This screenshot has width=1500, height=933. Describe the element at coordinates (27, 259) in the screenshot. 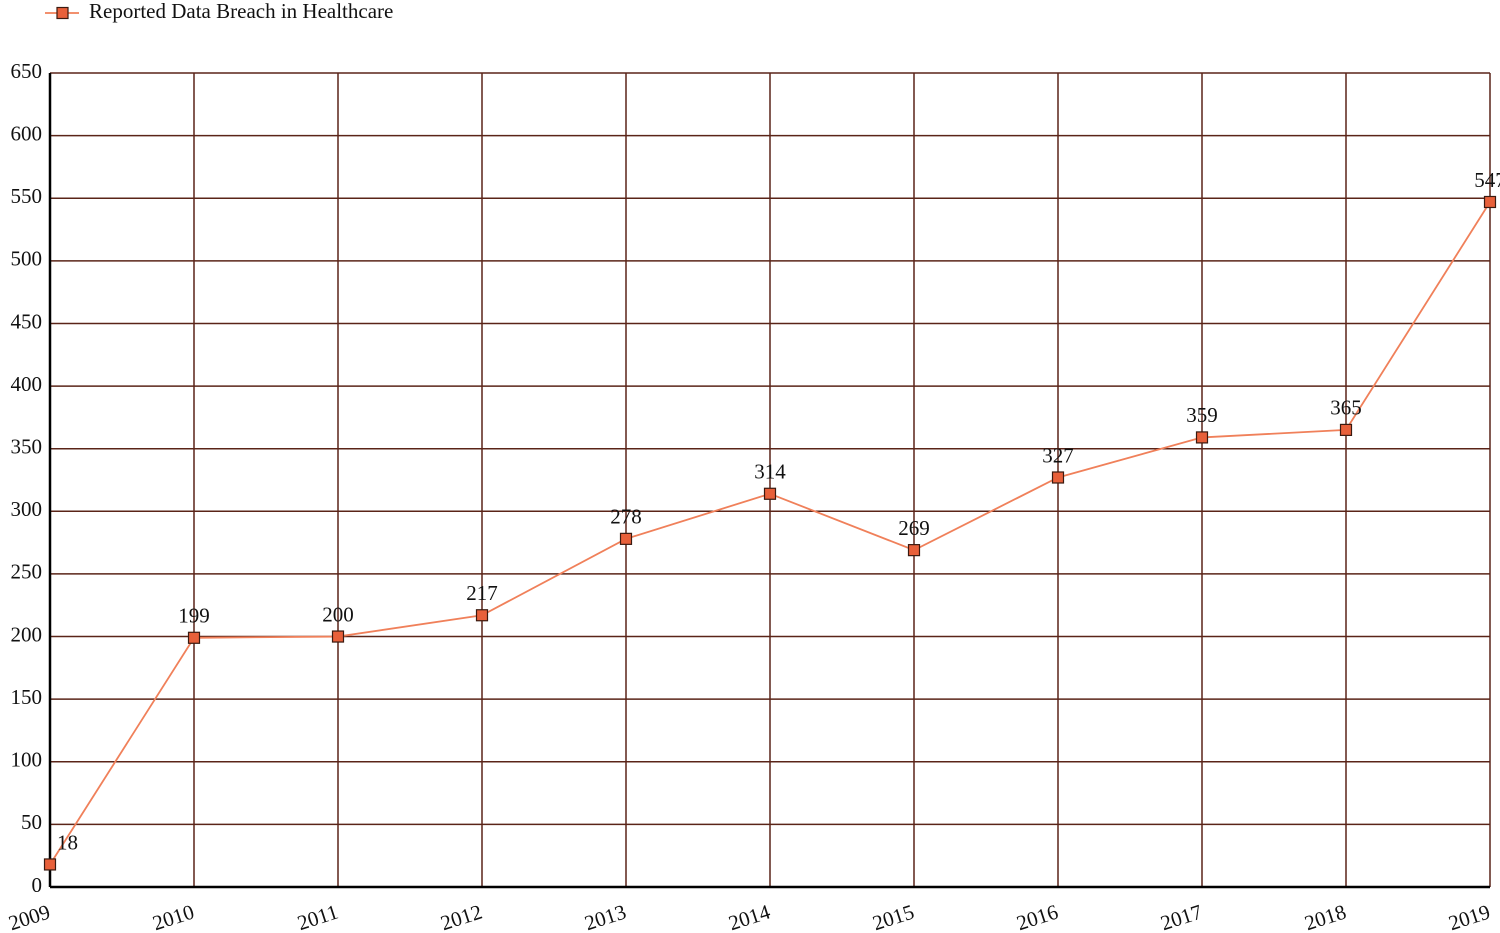

I see `y-tick-label: 500` at that location.